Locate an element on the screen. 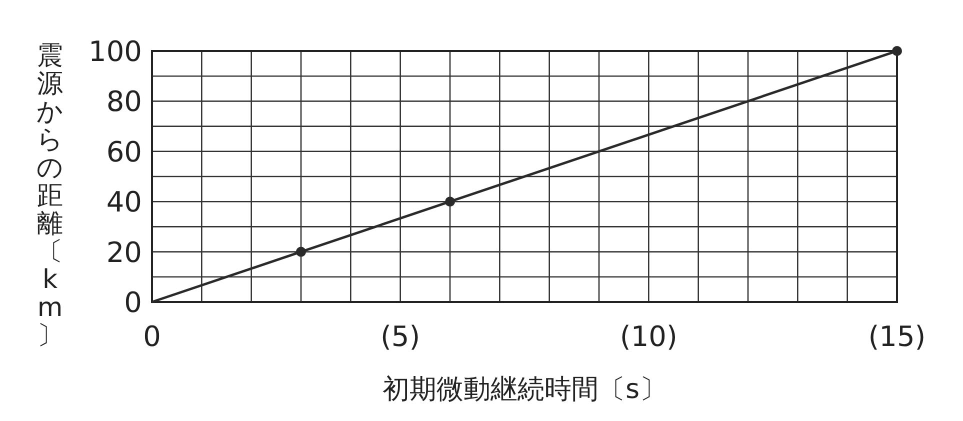 Image resolution: width=963 pixels, height=421 pixels. text: 震源からの距離〔km〕 is located at coordinates (50, 196).